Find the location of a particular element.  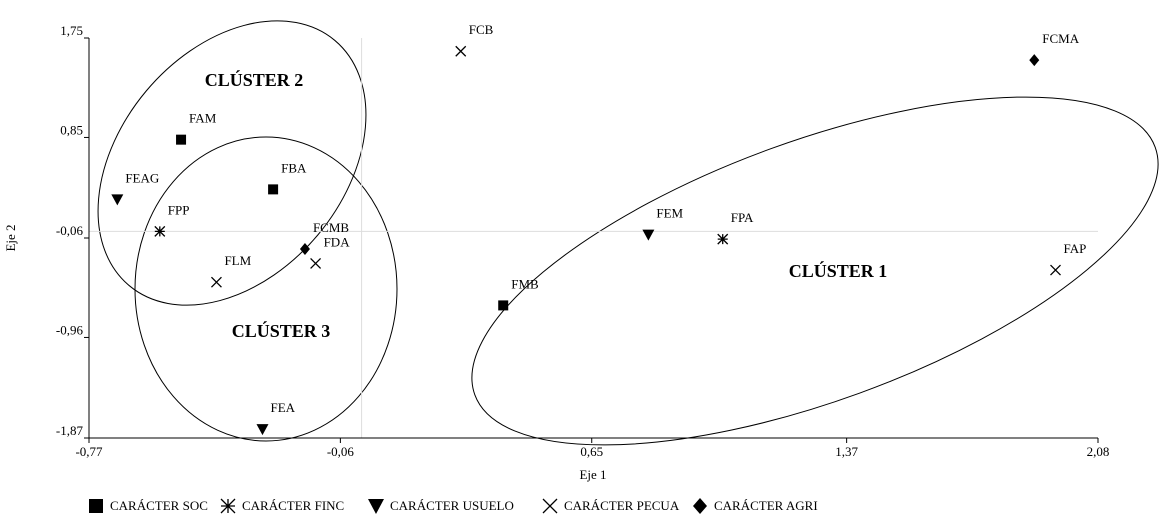

point-label: FPP is located at coordinates (179, 209).